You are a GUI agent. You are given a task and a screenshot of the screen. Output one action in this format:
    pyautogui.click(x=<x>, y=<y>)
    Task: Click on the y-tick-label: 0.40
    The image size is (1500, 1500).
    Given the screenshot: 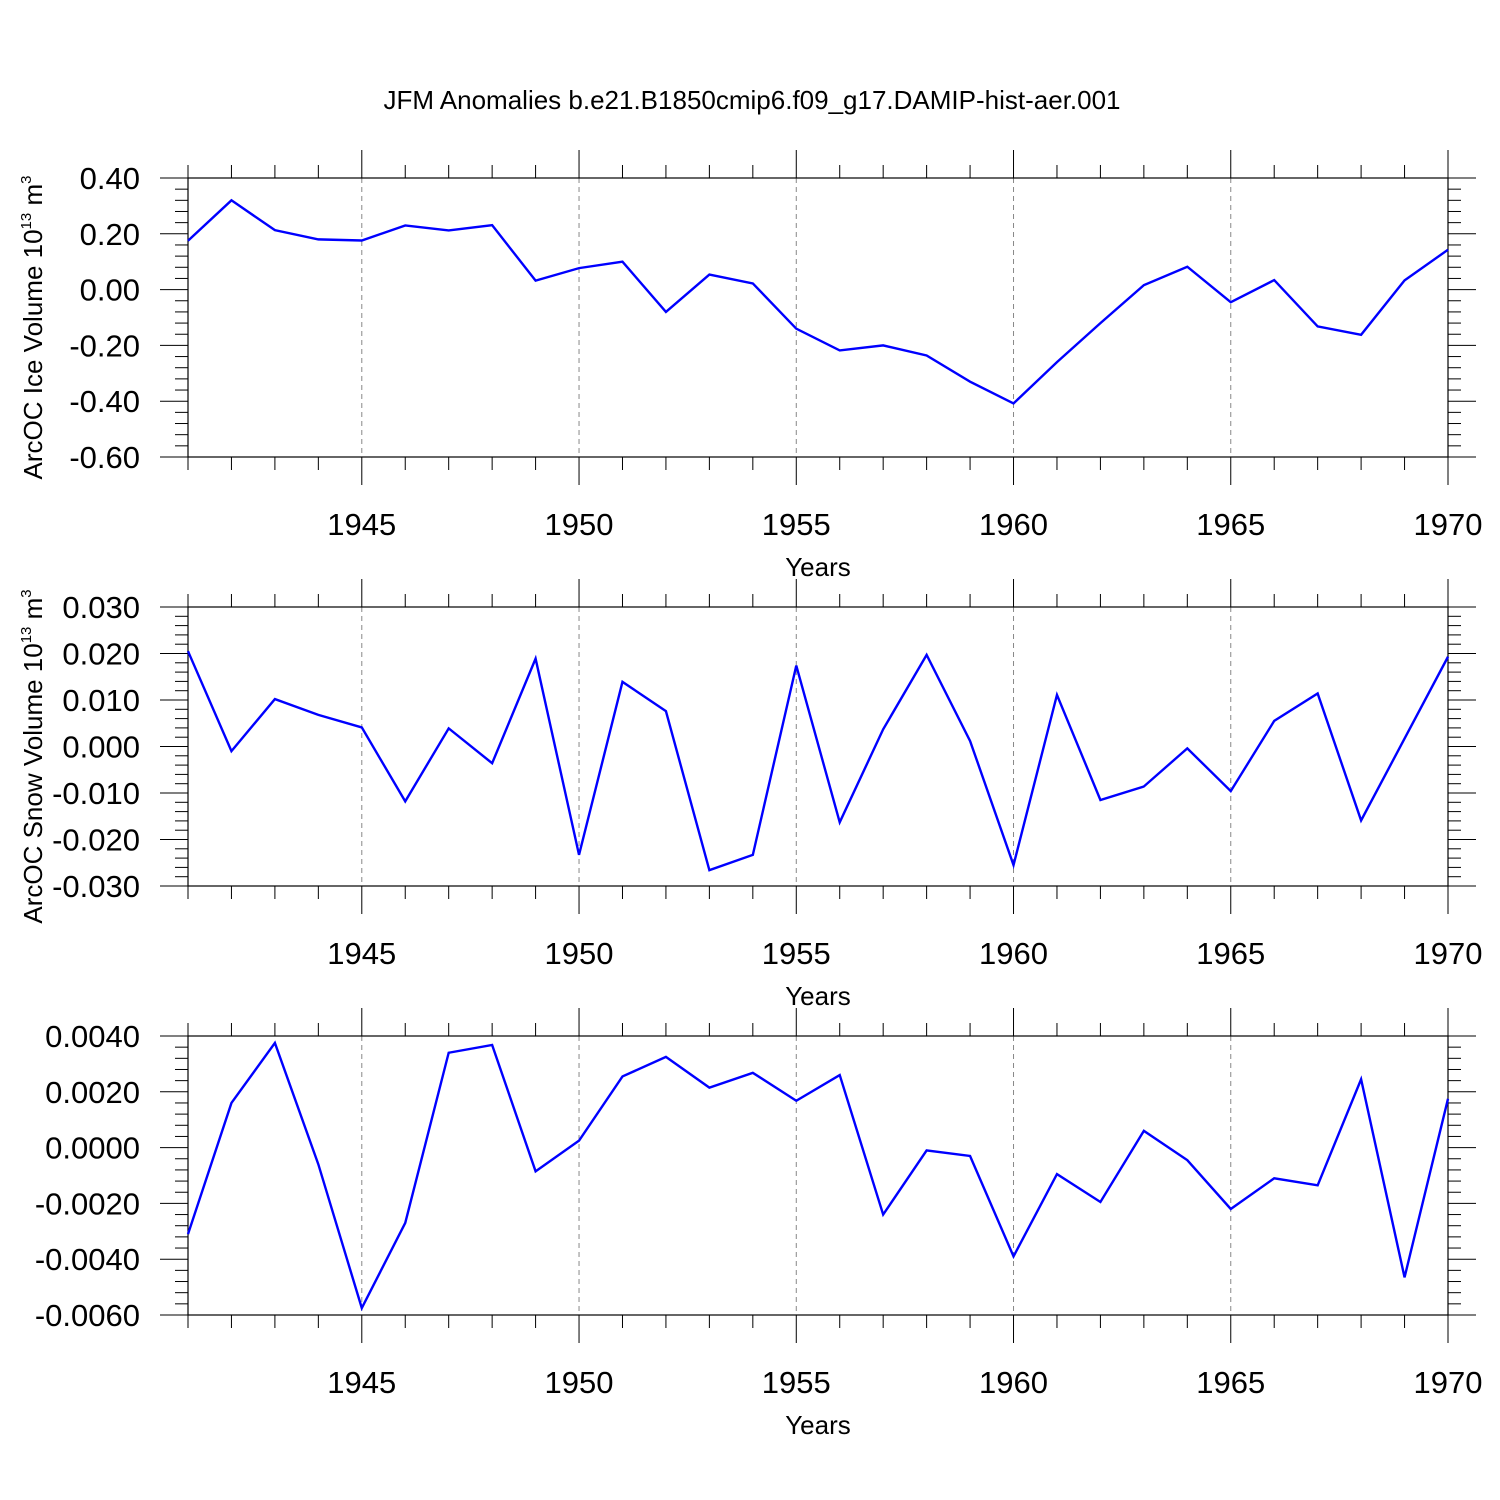 What is the action you would take?
    pyautogui.click(x=110, y=178)
    